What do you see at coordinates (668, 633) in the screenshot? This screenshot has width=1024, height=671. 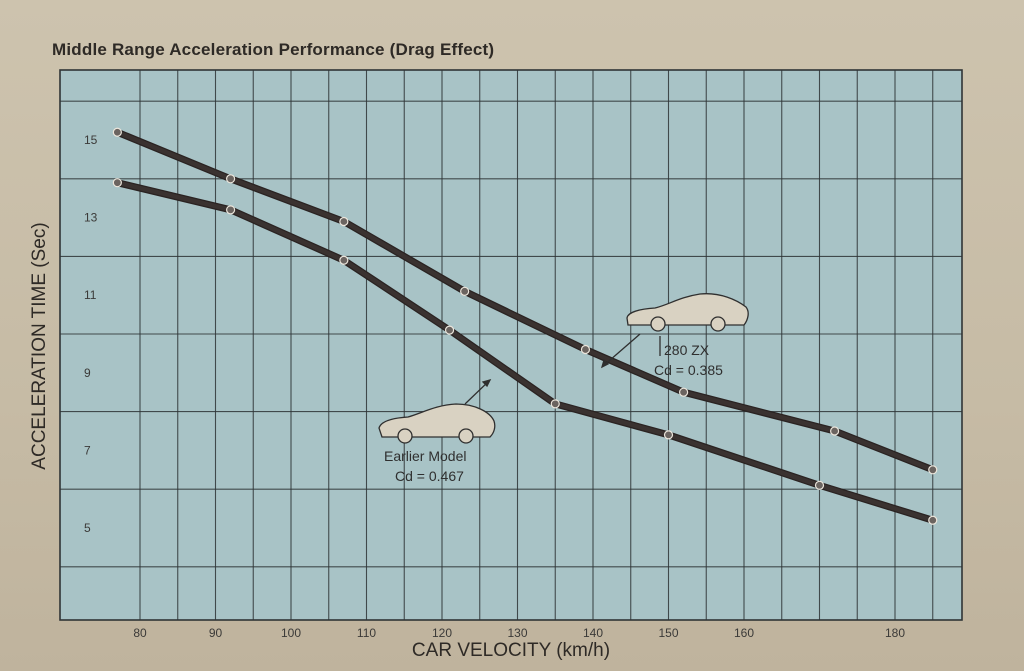 I see `x-tick-label: 150` at bounding box center [668, 633].